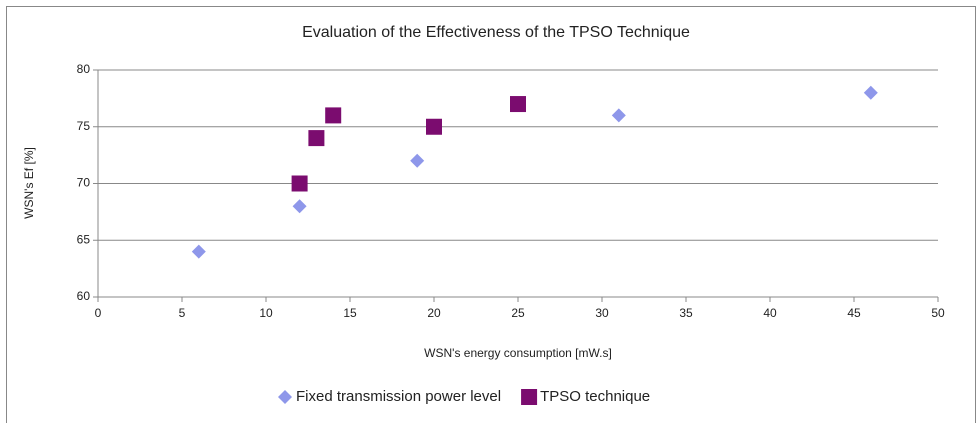 This screenshot has height=423, width=976. I want to click on y-tick-label: 60, so click(84, 296).